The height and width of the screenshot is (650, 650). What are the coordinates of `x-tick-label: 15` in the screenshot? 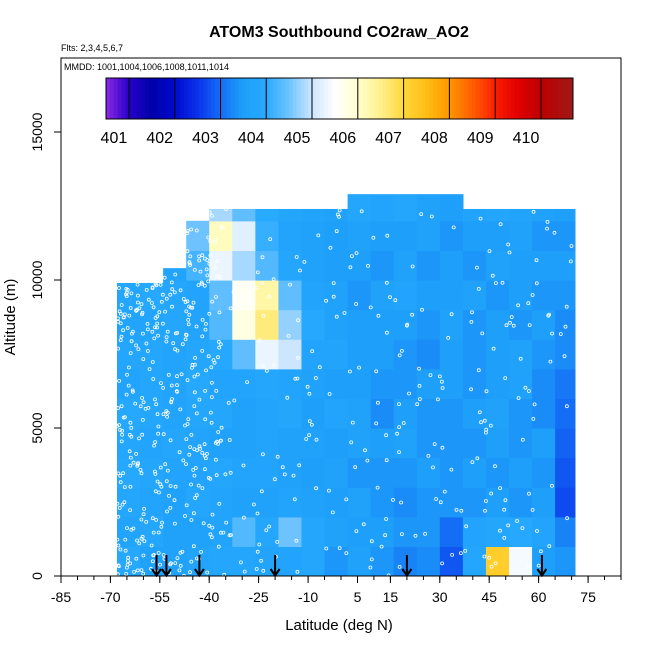 It's located at (391, 597).